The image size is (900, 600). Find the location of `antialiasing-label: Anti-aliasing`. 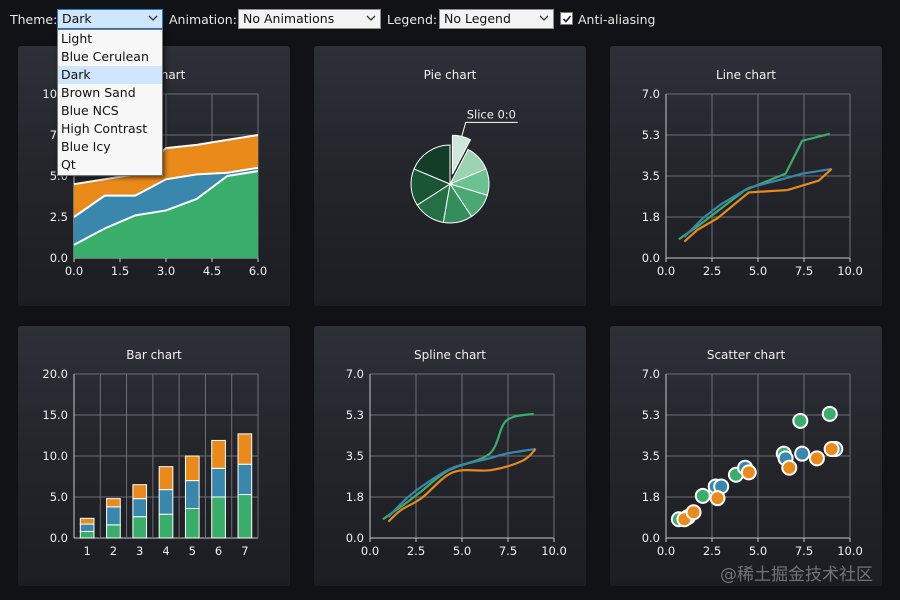

antialiasing-label: Anti-aliasing is located at coordinates (617, 19).